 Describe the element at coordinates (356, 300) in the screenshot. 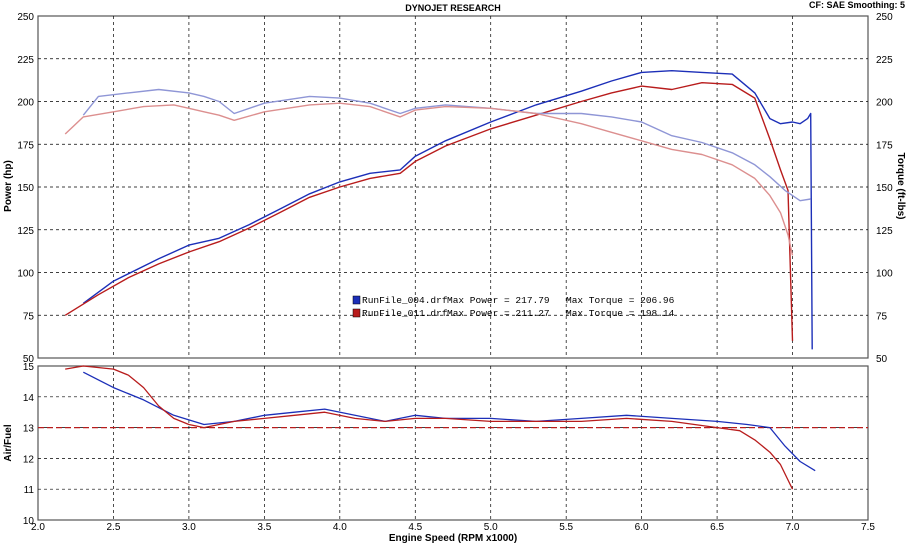

I see `blue-square-icon` at that location.